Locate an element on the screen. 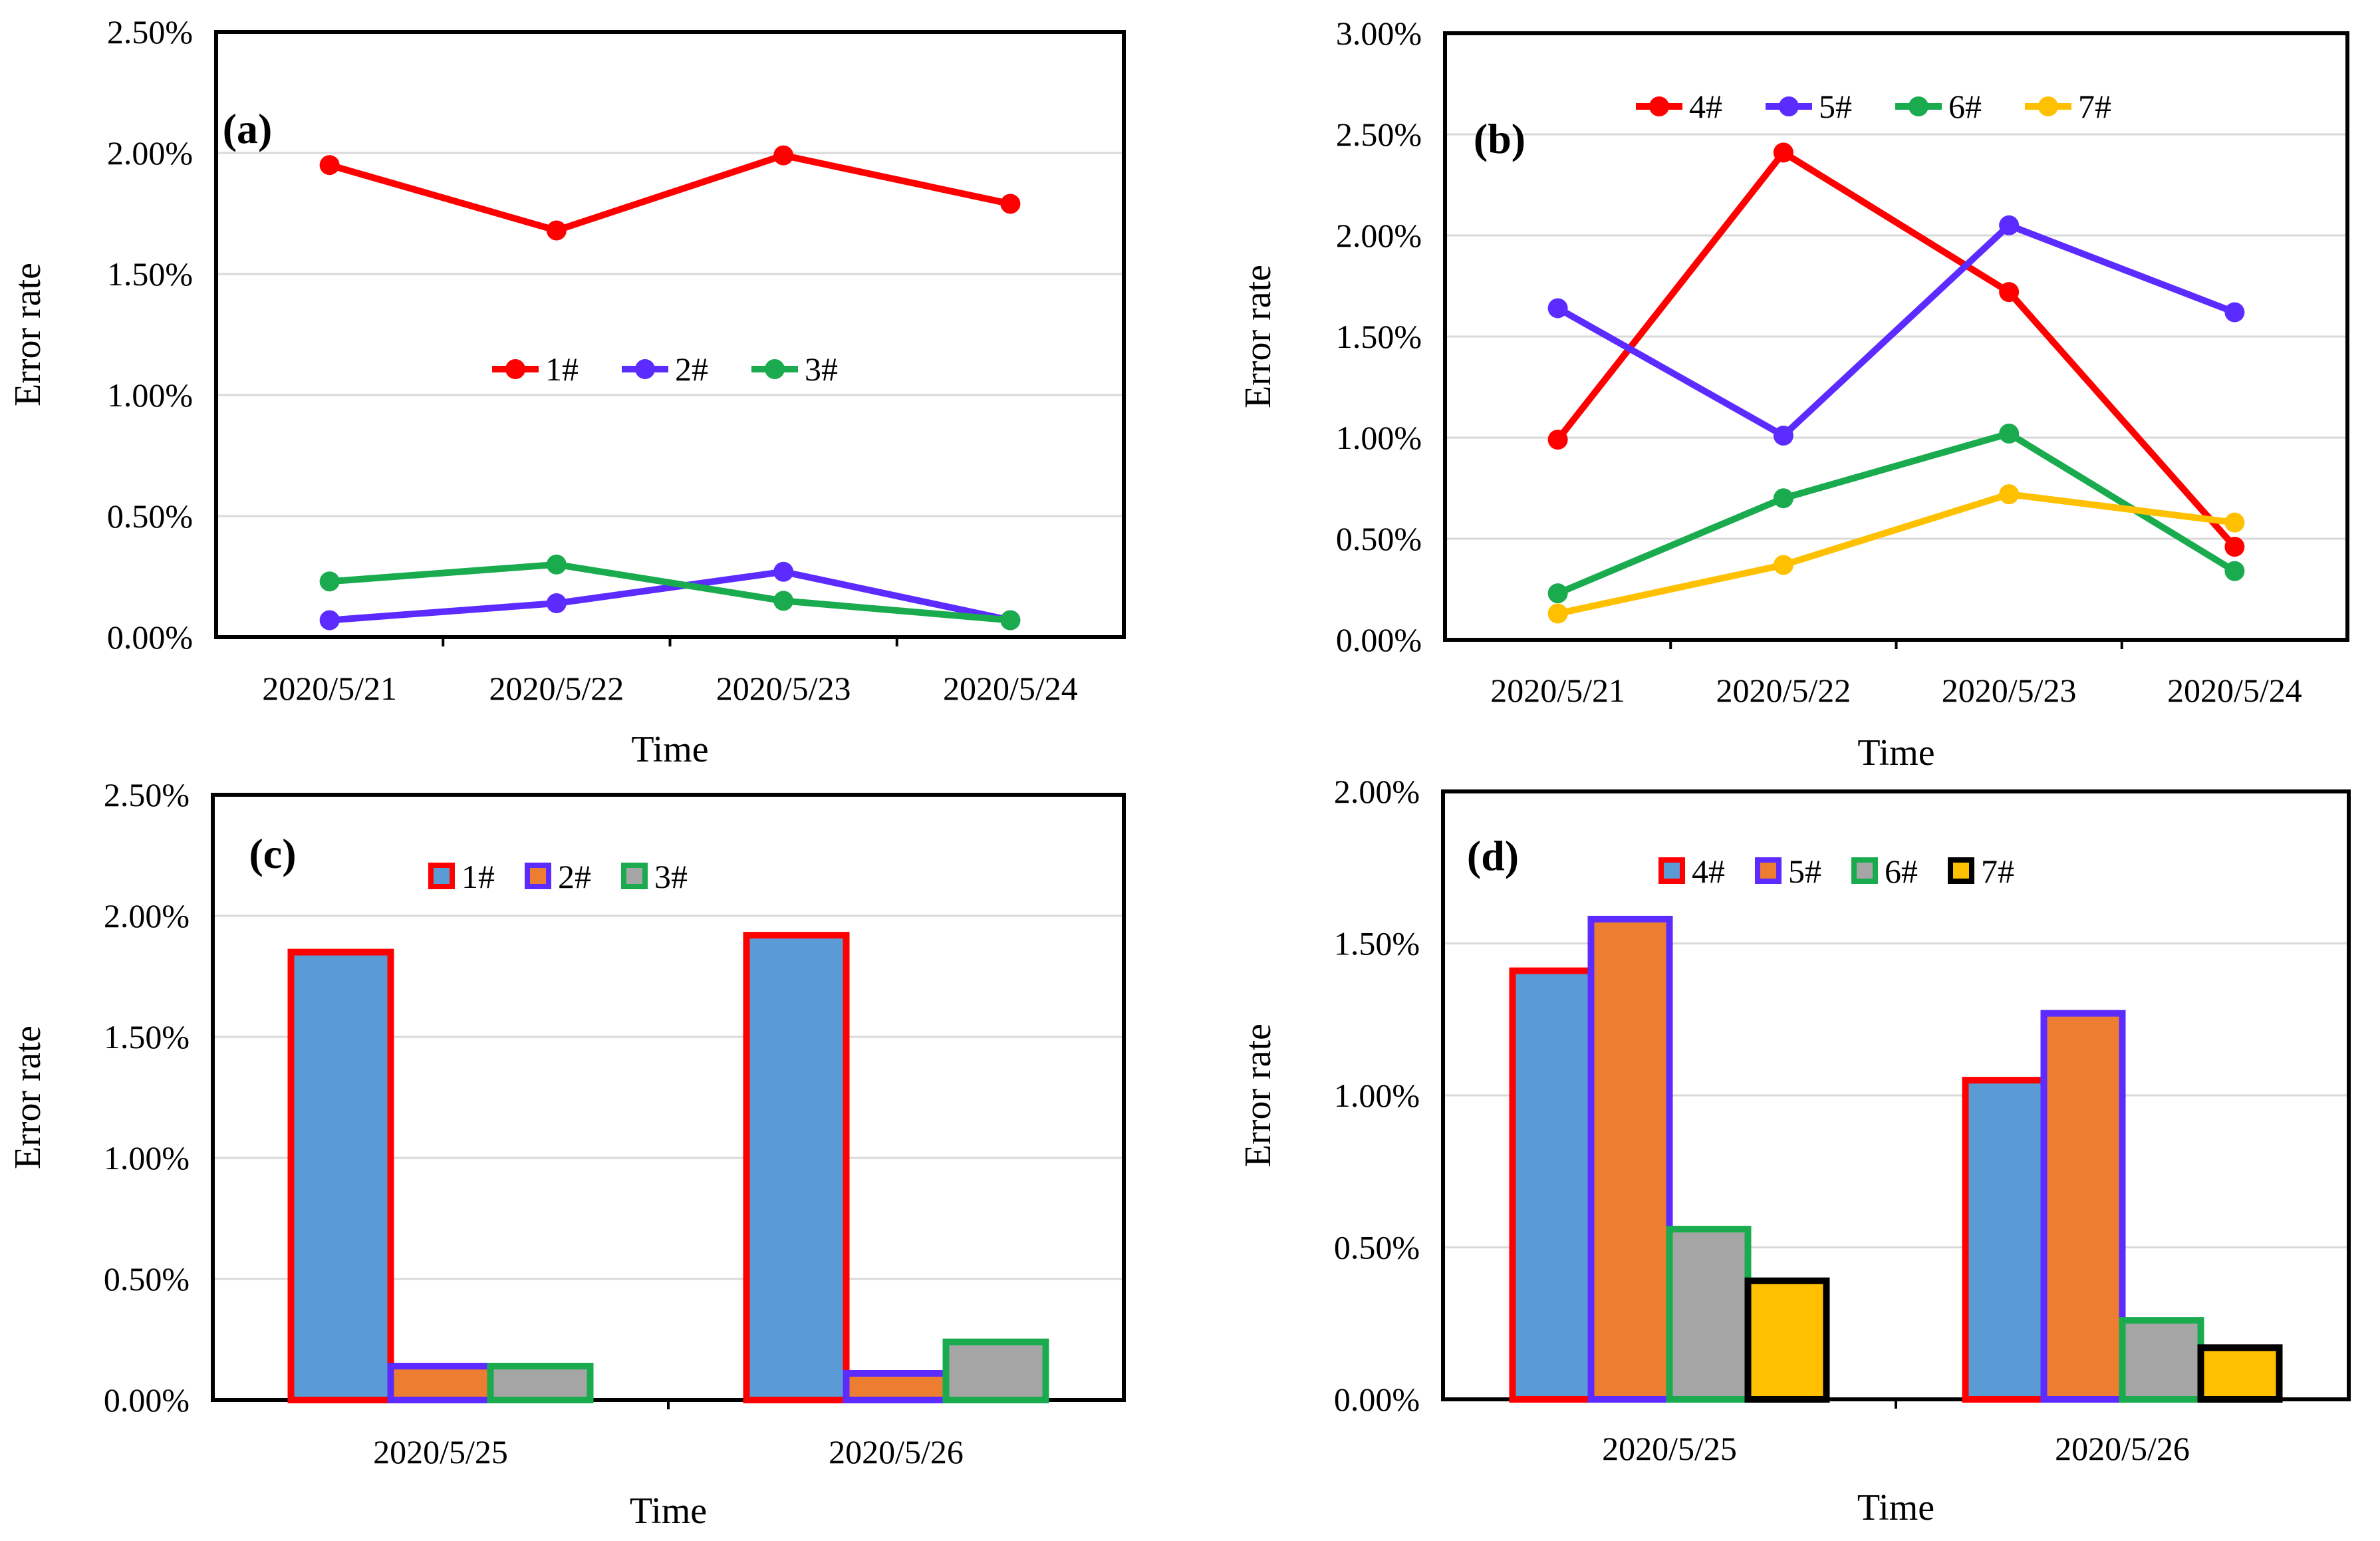 The height and width of the screenshot is (1541, 2380). series-line-4# is located at coordinates (1896, 349).